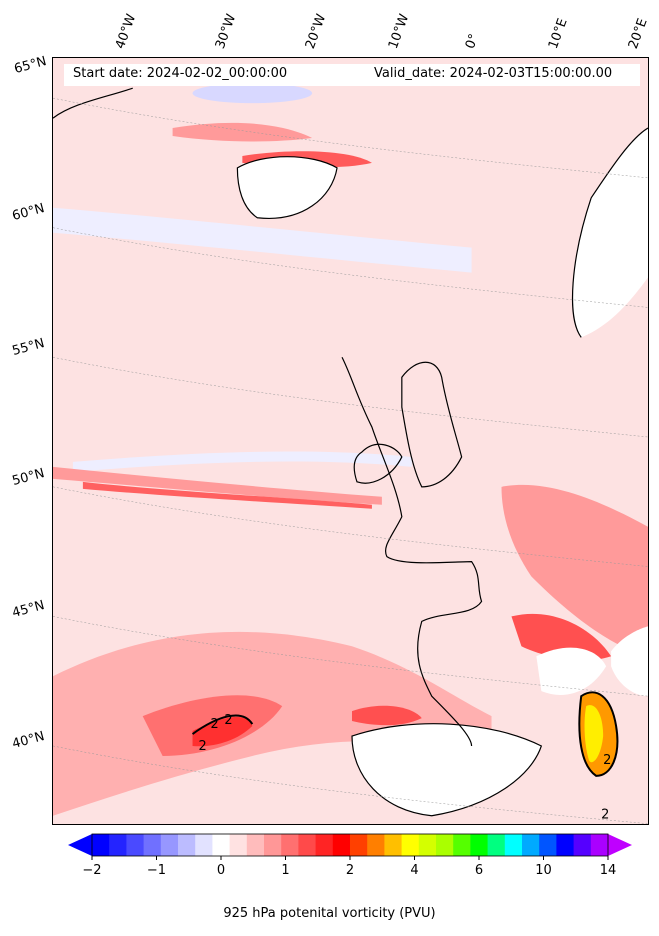  What do you see at coordinates (226, 31) in the screenshot?
I see `longitude-label: 30°W` at bounding box center [226, 31].